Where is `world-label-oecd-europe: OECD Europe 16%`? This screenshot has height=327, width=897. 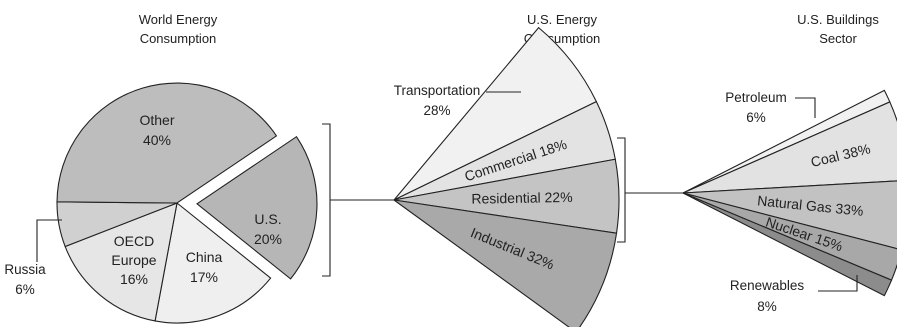 world-label-oecd-europe: OECD Europe 16% is located at coordinates (133, 260).